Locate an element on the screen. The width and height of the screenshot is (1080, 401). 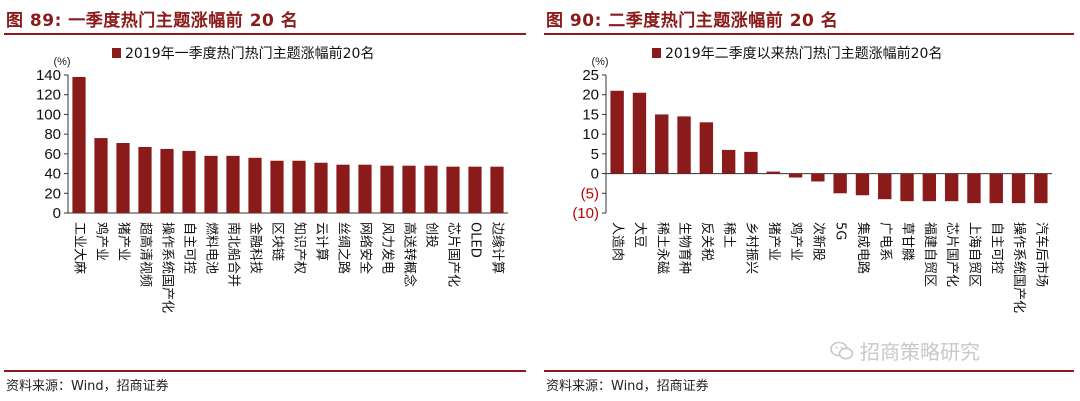
category-label: 南北船合并 is located at coordinates (234, 254).